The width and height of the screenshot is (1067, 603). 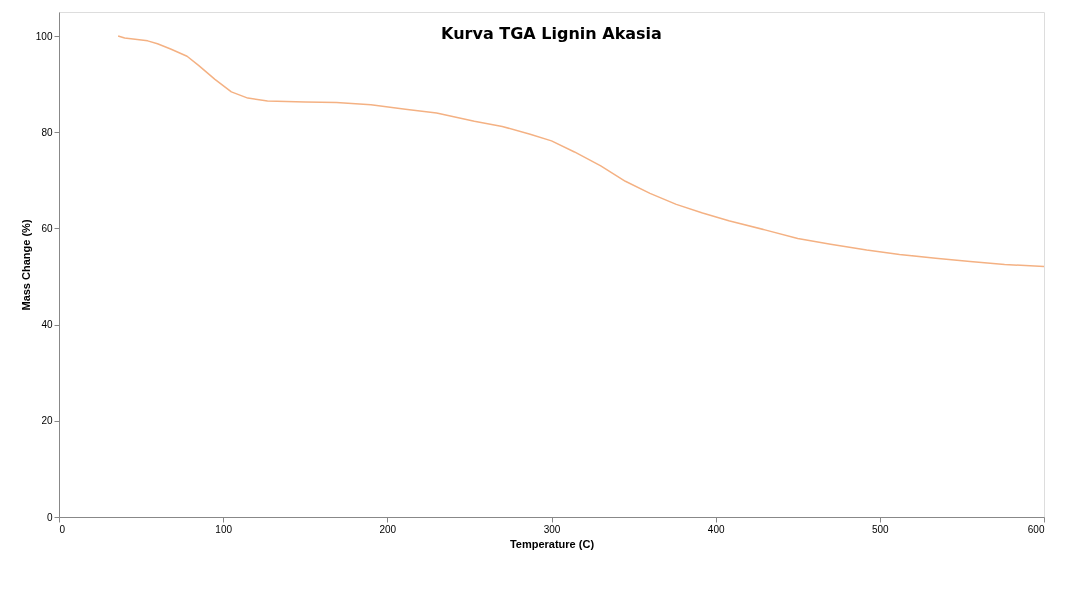 I want to click on y-tick-label: 40, so click(x=47, y=325).